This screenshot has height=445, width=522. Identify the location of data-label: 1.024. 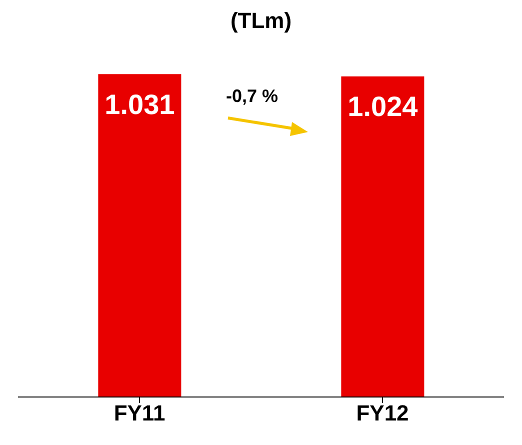
(383, 106).